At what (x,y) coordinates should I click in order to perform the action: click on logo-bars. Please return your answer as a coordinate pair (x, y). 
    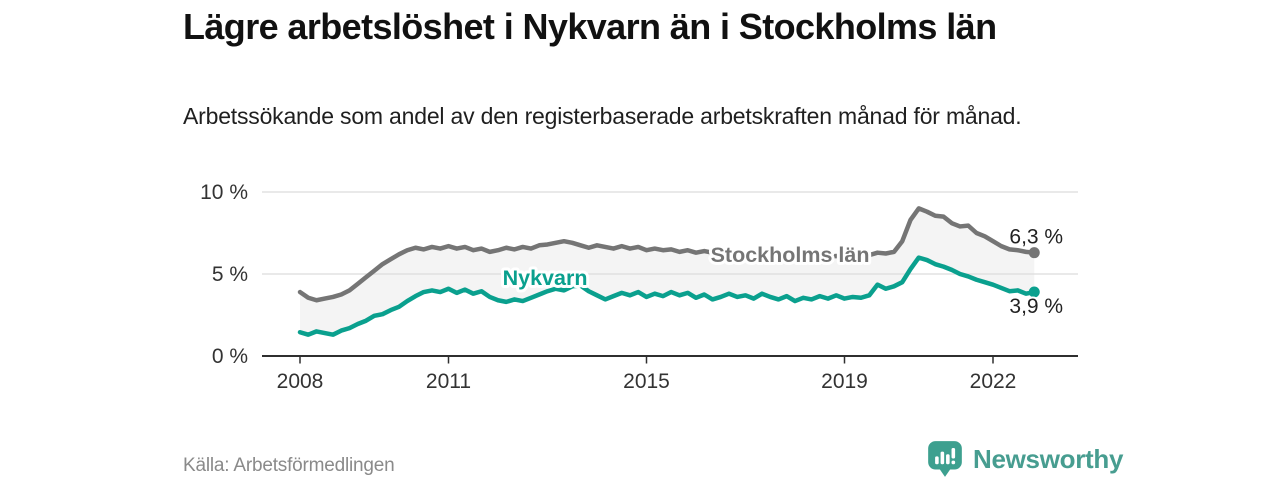
    Looking at the image, I should click on (945, 456).